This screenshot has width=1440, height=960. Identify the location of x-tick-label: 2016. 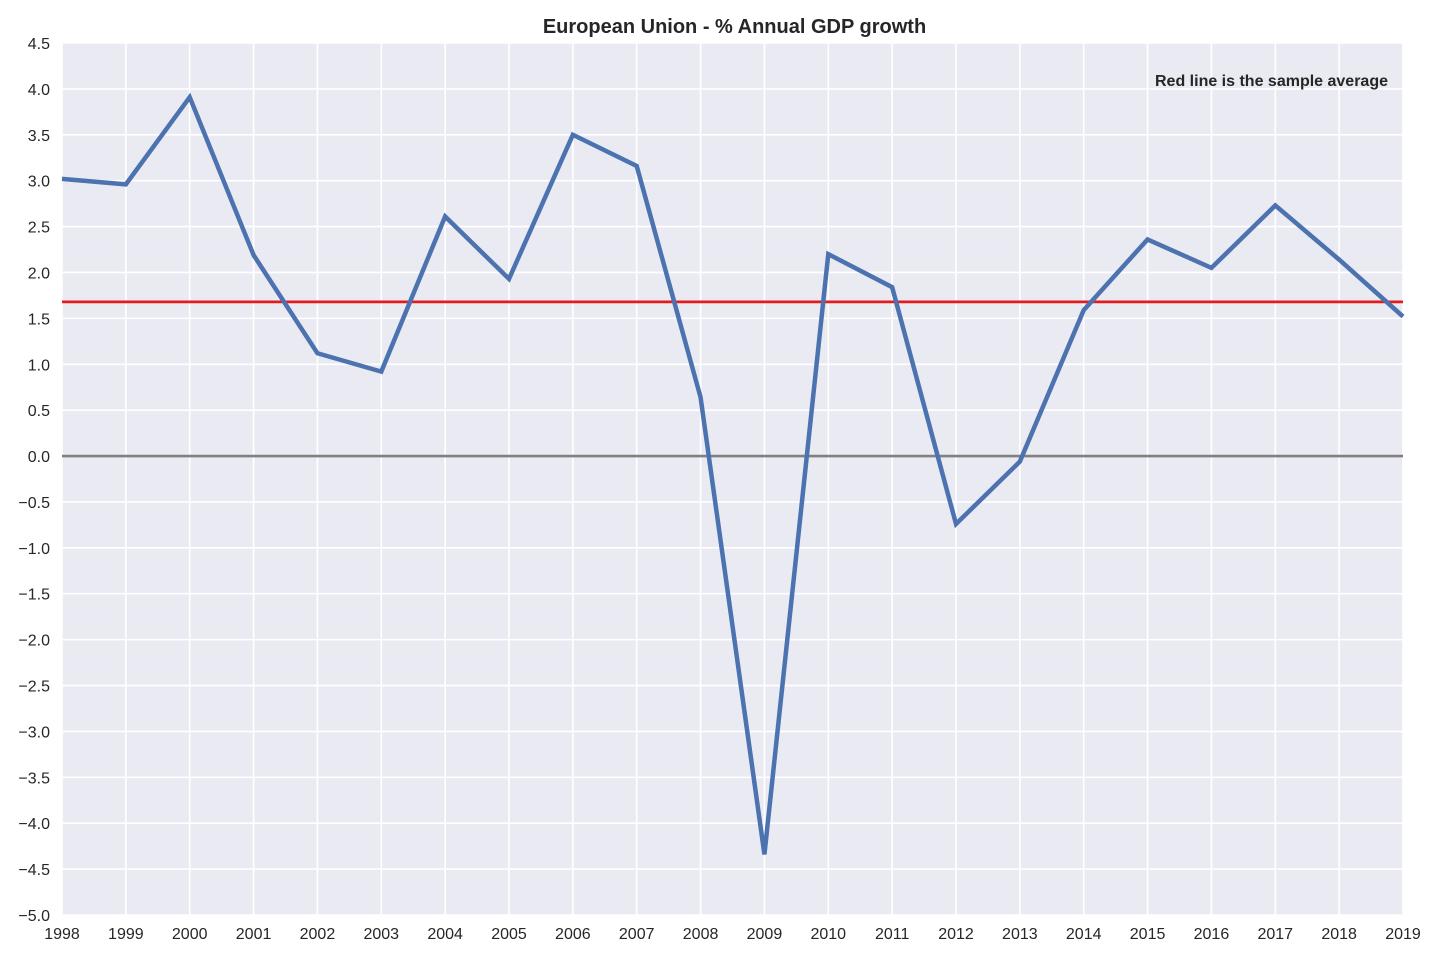
(1212, 934).